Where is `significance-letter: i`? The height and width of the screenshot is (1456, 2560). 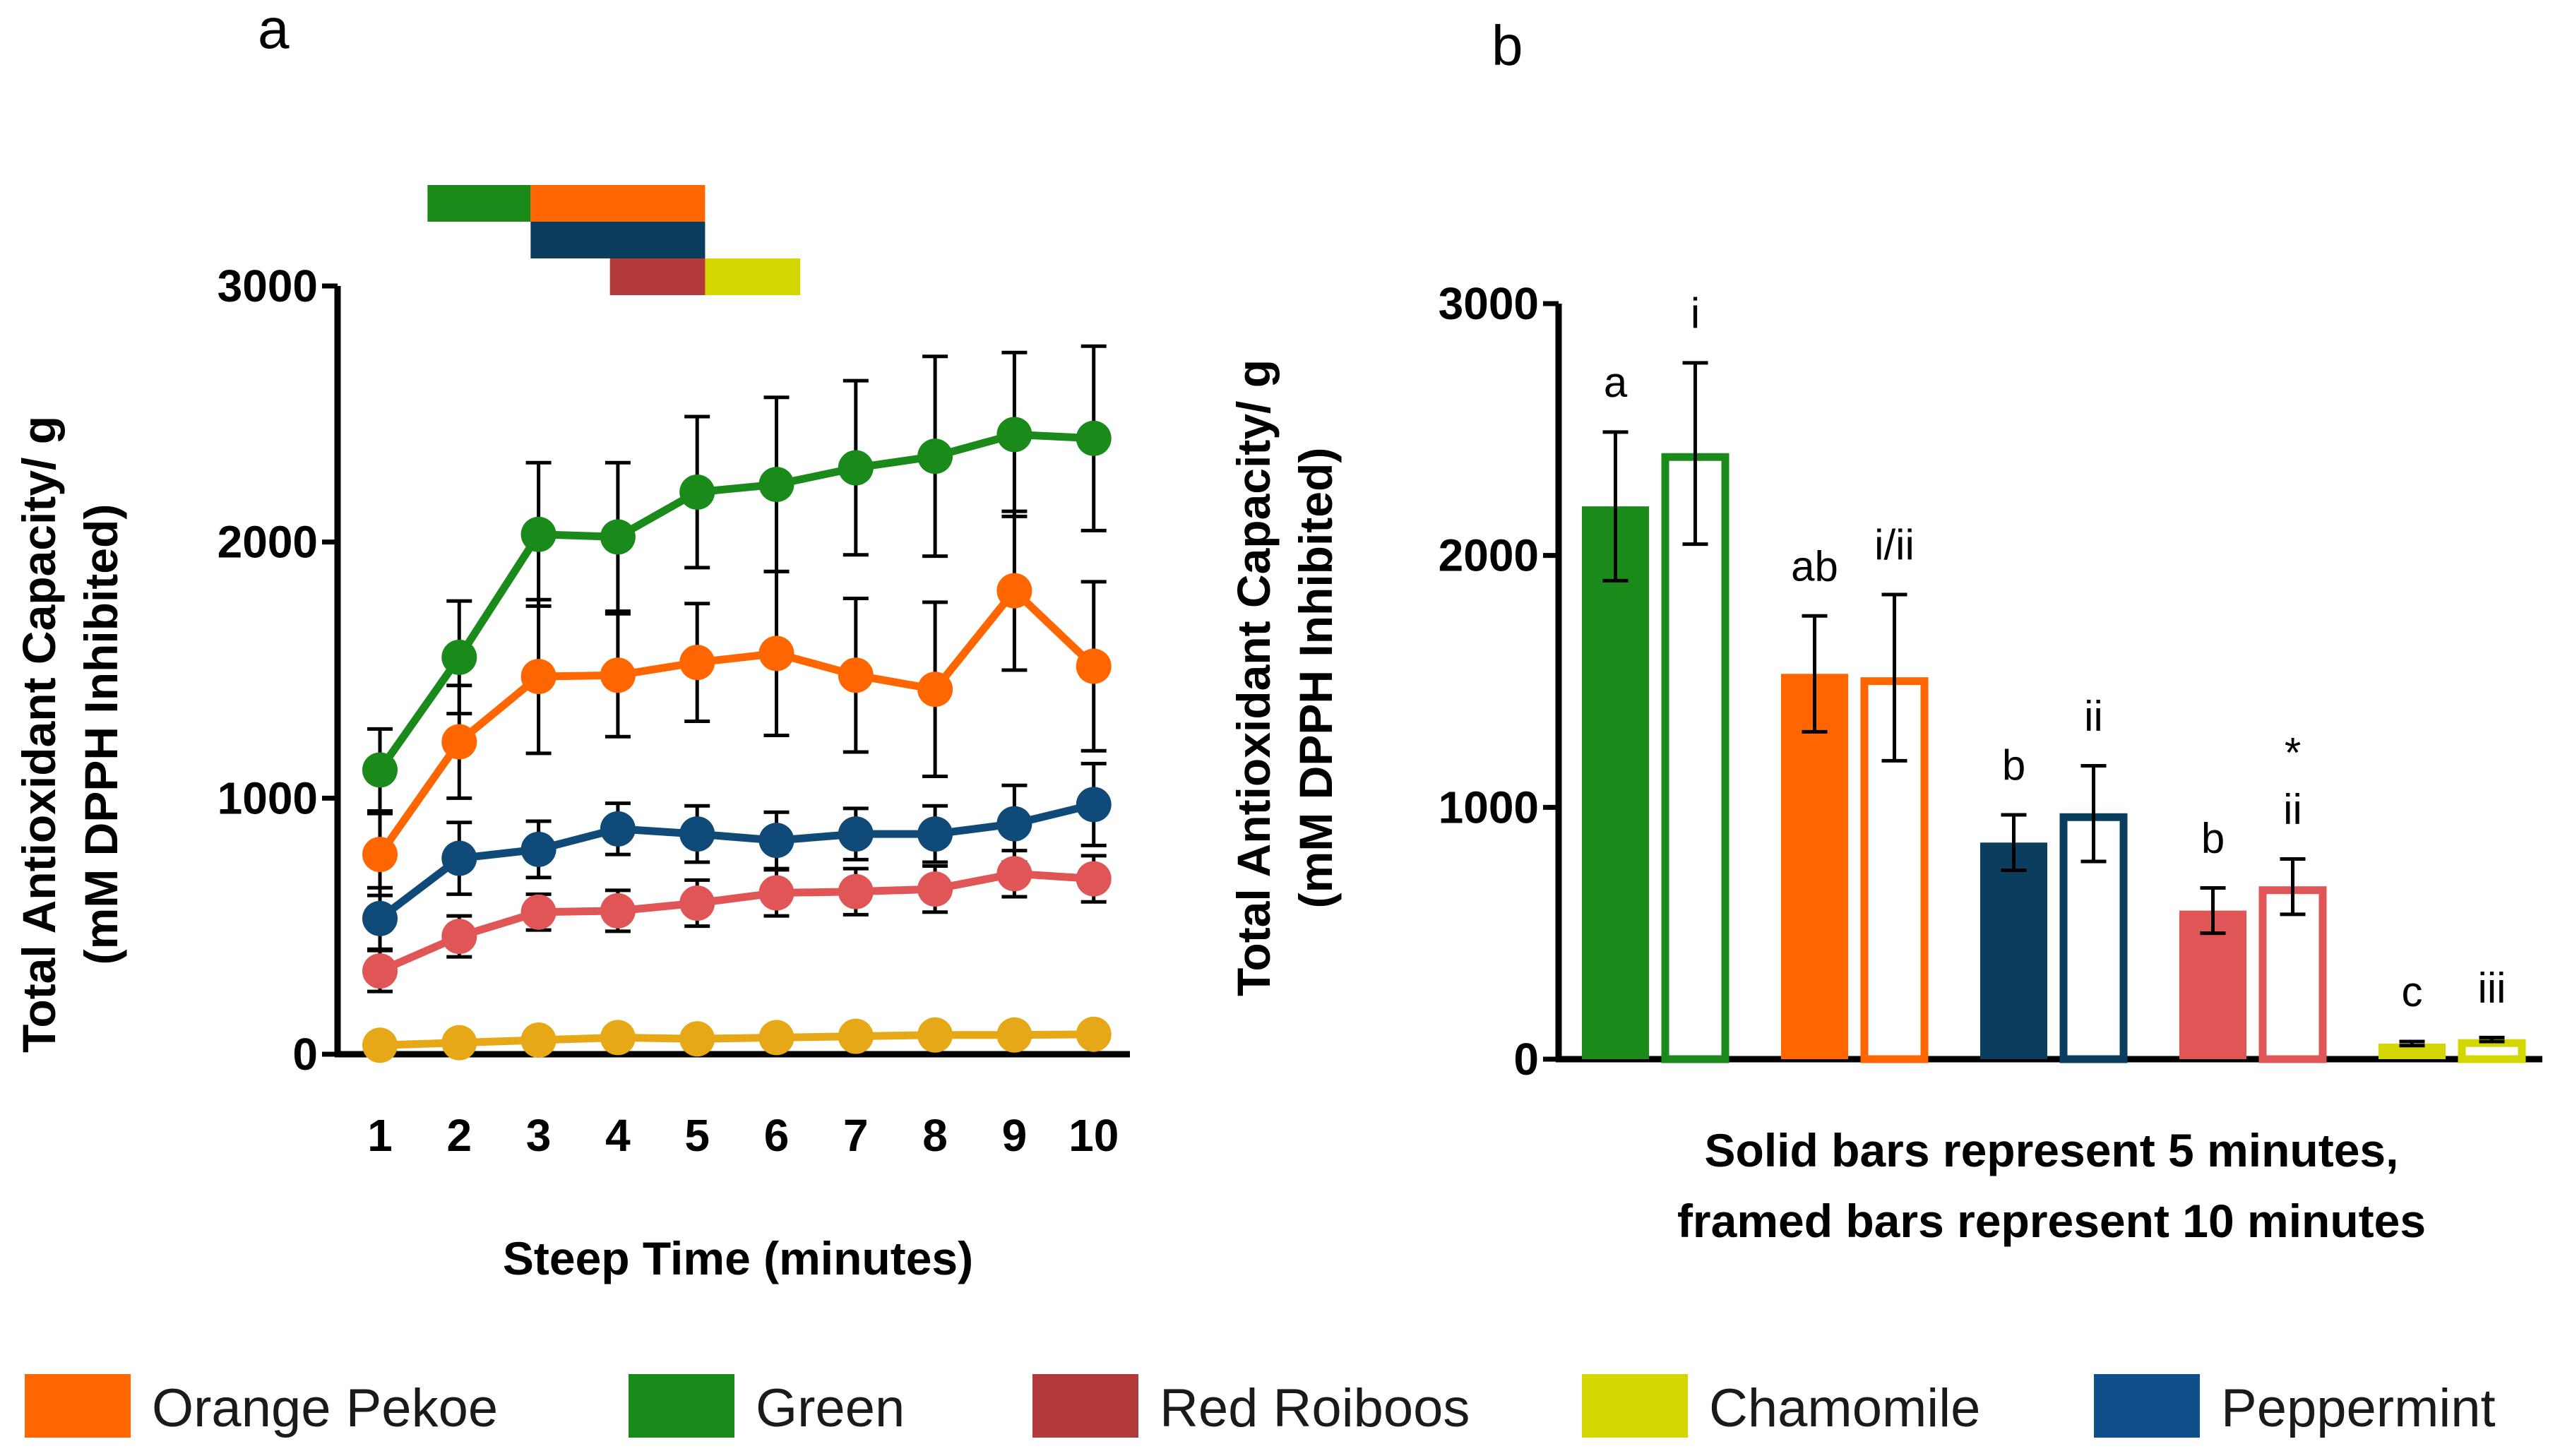 significance-letter: i is located at coordinates (1695, 313).